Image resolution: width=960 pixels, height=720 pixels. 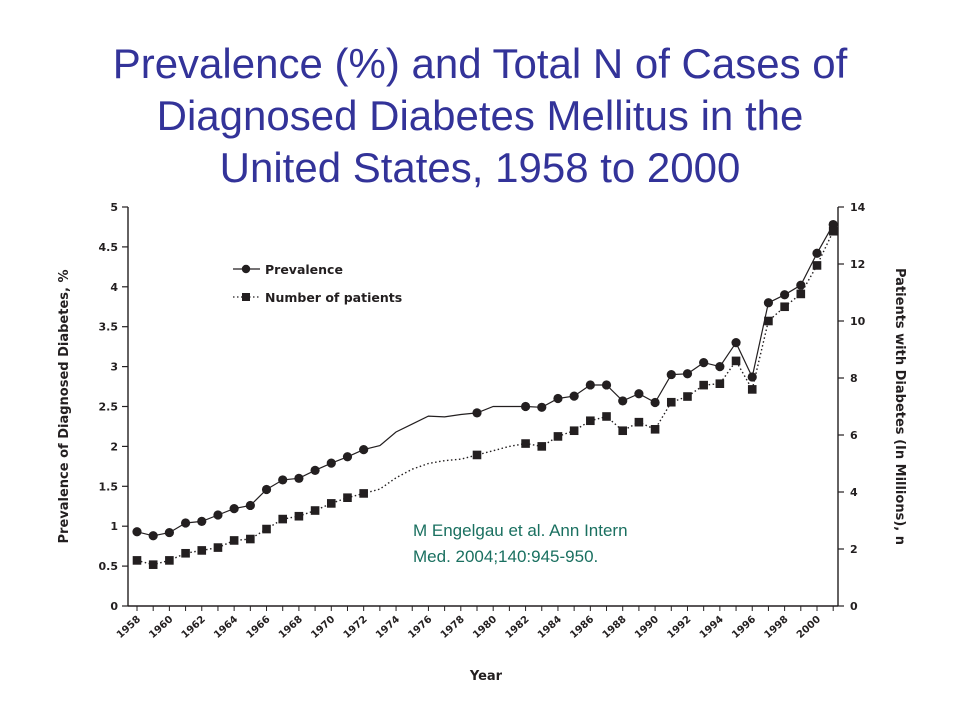 What do you see at coordinates (109, 247) in the screenshot?
I see `left-tick-label: 4.5` at bounding box center [109, 247].